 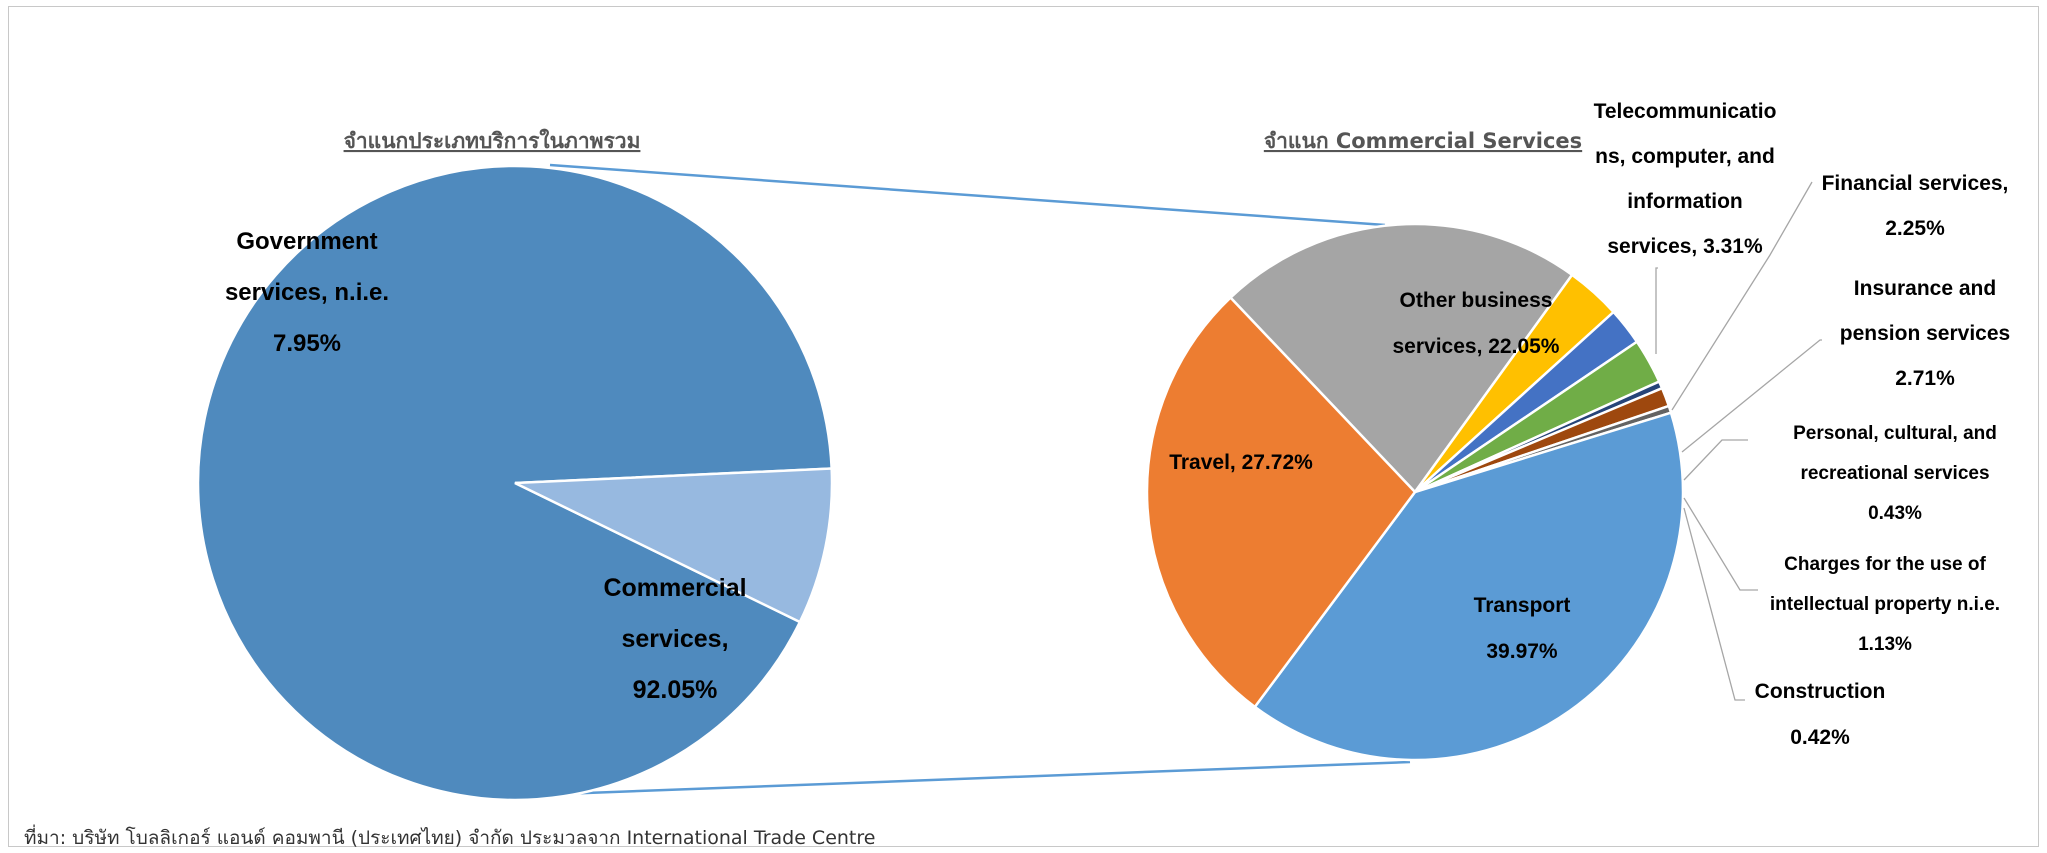 What do you see at coordinates (967, 195) in the screenshot?
I see `connector-line-top` at bounding box center [967, 195].